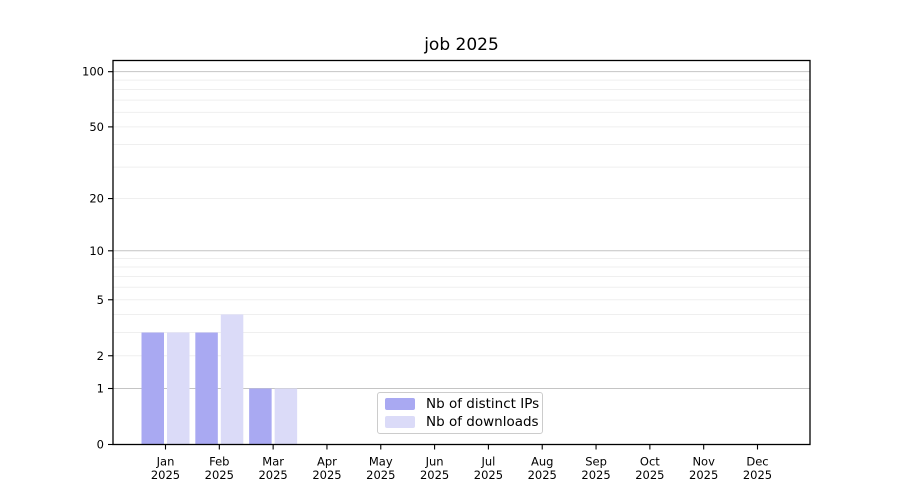 This screenshot has height=500, width=900. Describe the element at coordinates (178, 388) in the screenshot. I see `bar-nb-of-downloads-jan` at that location.